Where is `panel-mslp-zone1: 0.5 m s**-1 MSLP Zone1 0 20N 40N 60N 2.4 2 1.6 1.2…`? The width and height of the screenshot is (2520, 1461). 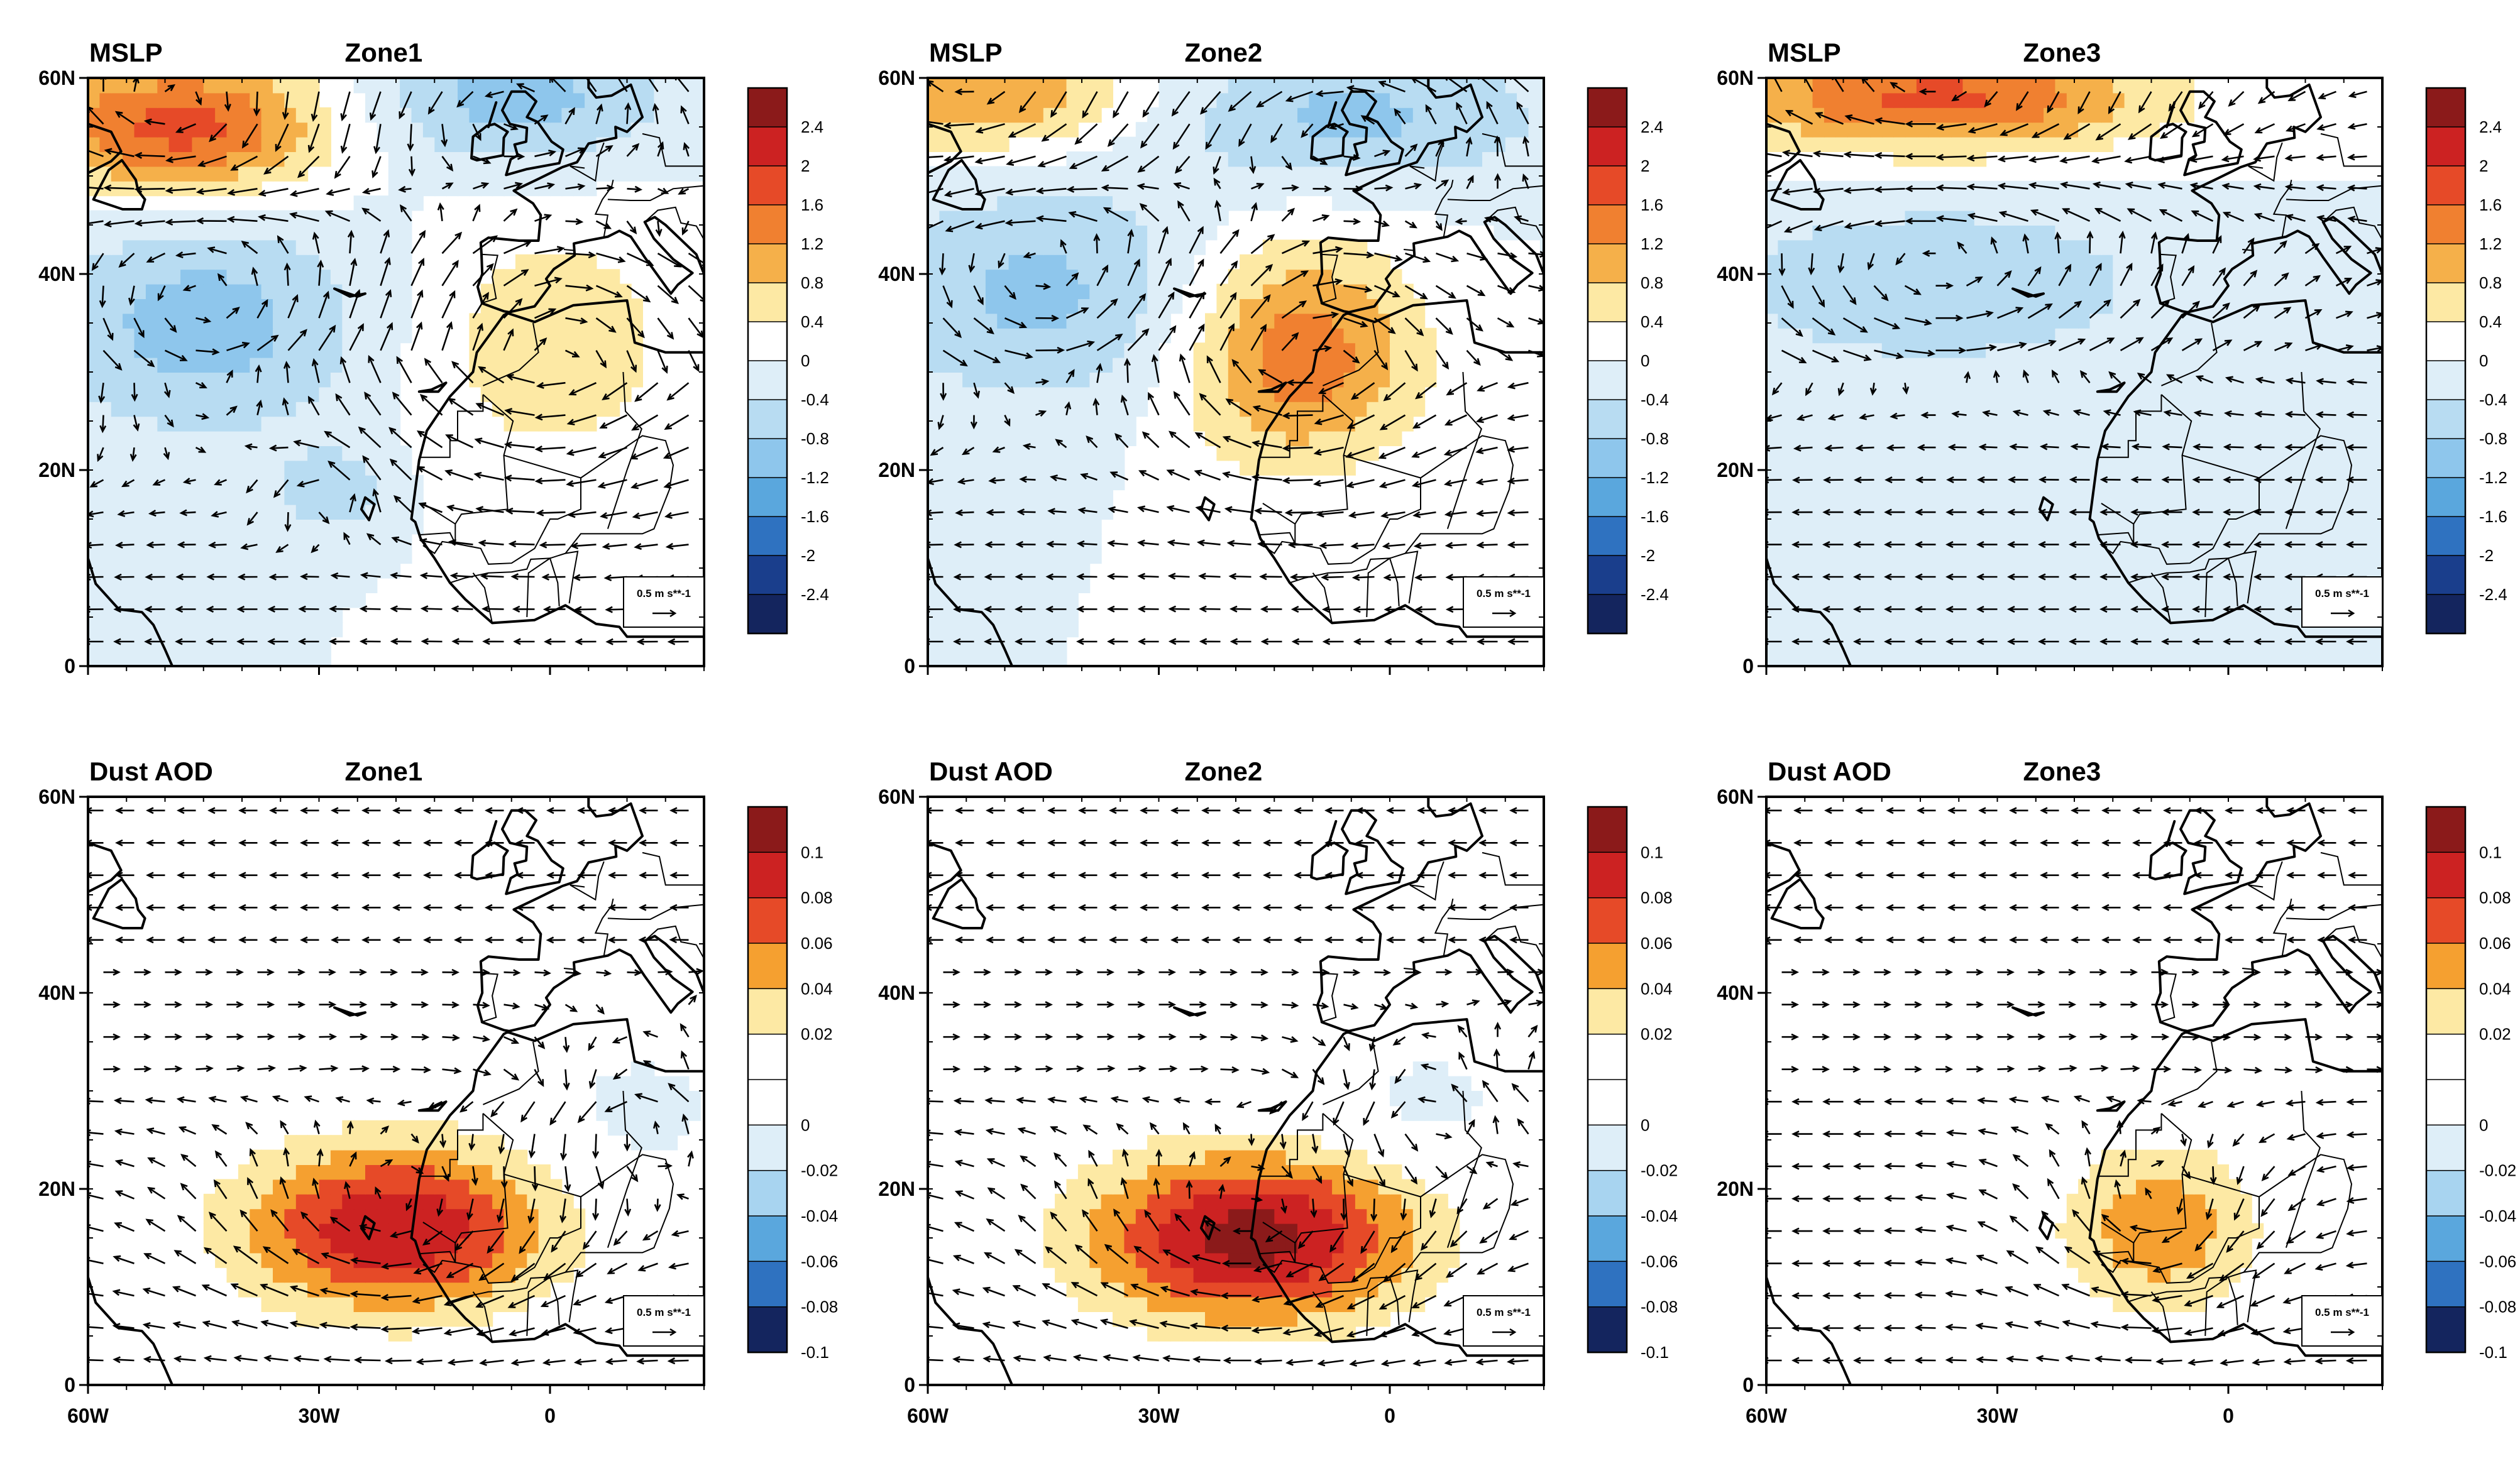
panel-mslp-zone1: 0.5 m s**-1 MSLP Zone1 0 20N 40N 60N 2.4 2 1.6 1.2… is located at coordinates (433, 357).